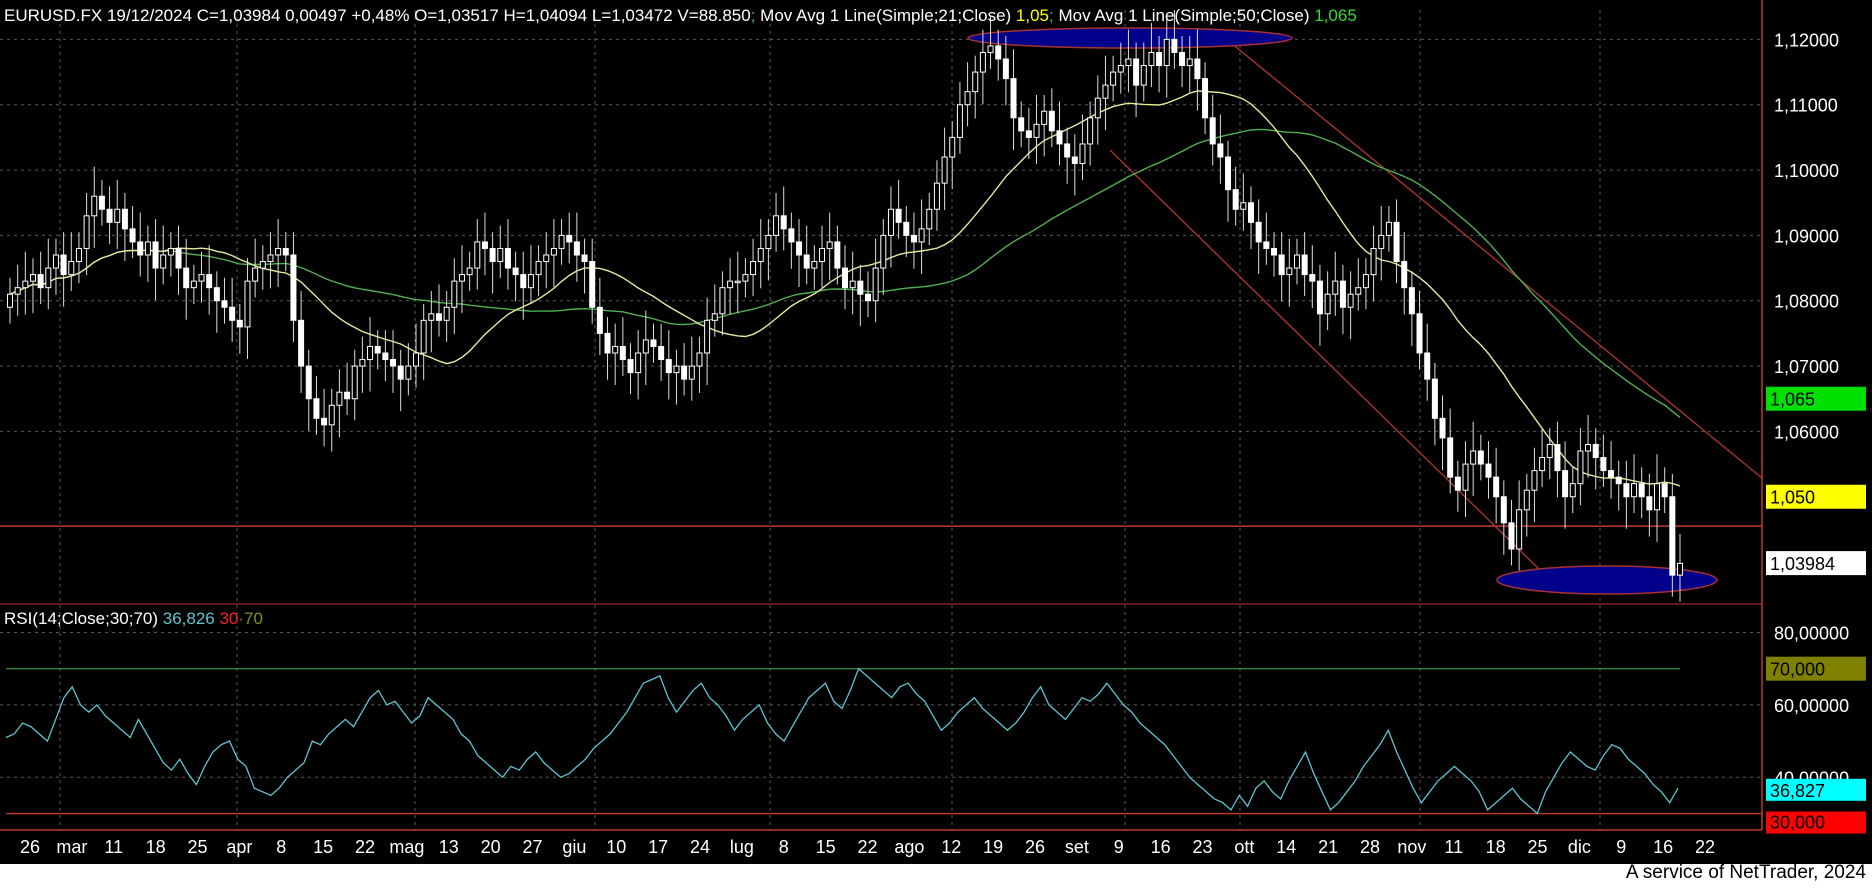  Describe the element at coordinates (658, 847) in the screenshot. I see `x-tick-label: 17` at that location.